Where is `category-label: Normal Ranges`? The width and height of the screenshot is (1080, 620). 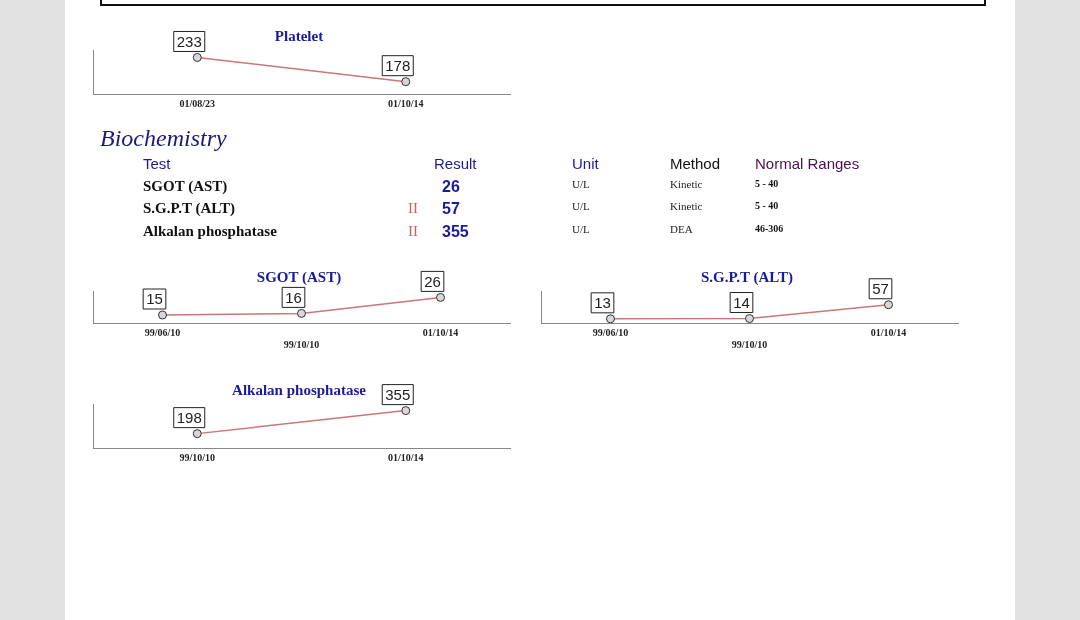 category-label: Normal Ranges is located at coordinates (807, 164).